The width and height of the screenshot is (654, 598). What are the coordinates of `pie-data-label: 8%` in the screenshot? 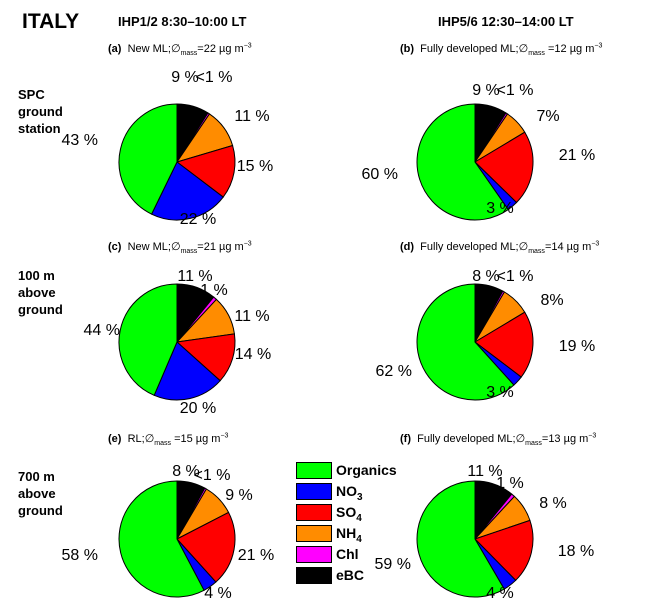 It's located at (551, 300).